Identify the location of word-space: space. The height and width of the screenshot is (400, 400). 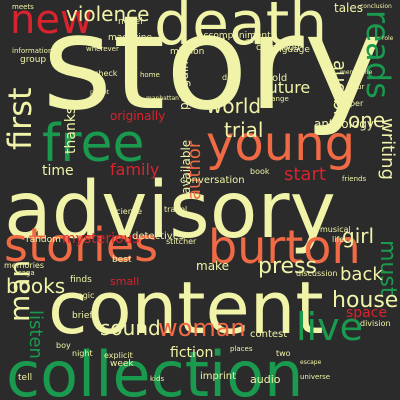
(367, 313).